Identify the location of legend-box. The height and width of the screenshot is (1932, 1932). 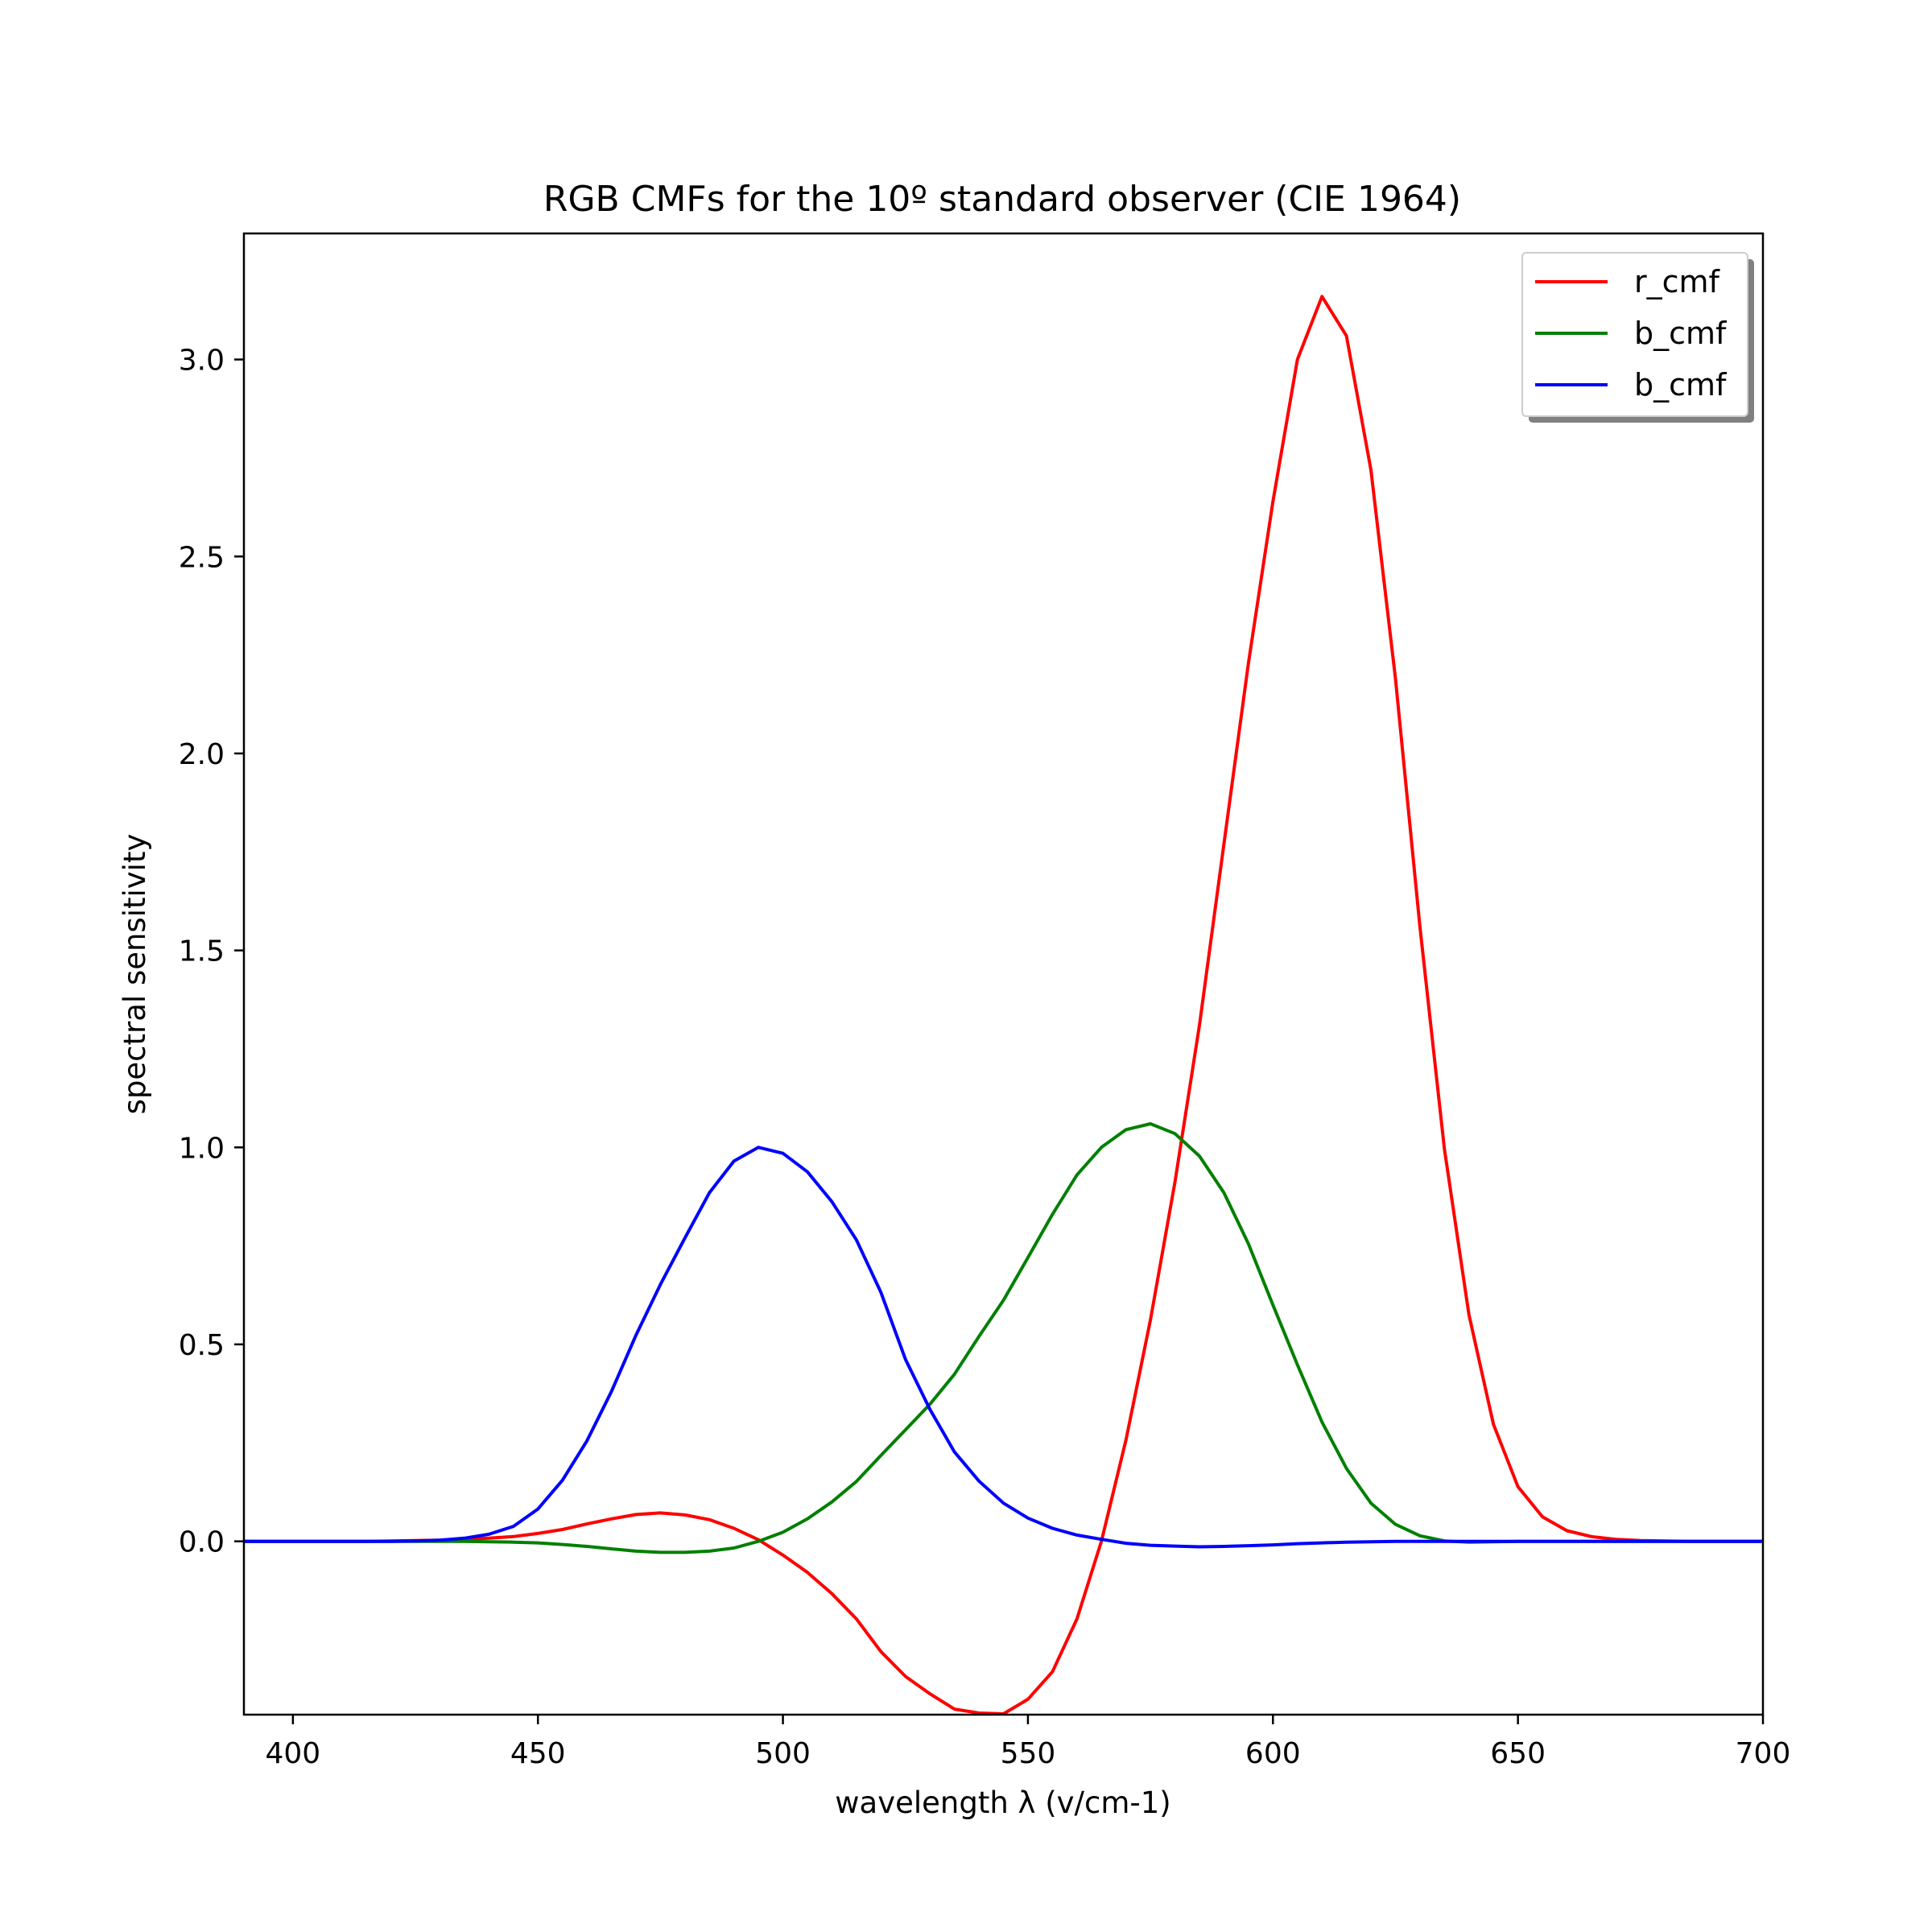
(1634, 334).